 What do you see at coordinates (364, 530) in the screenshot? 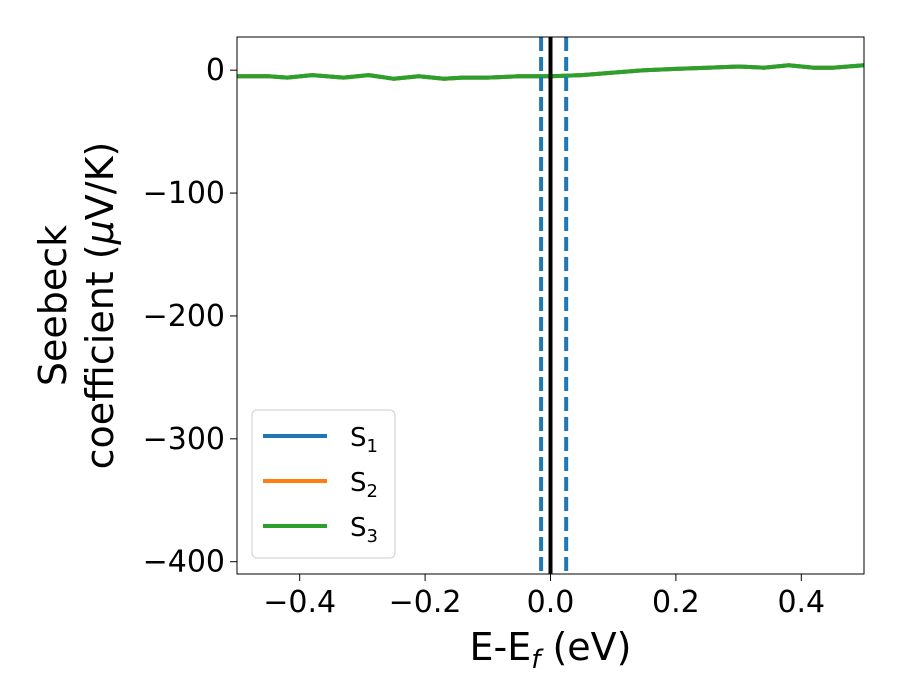
I see `legend-label-s3: S3` at bounding box center [364, 530].